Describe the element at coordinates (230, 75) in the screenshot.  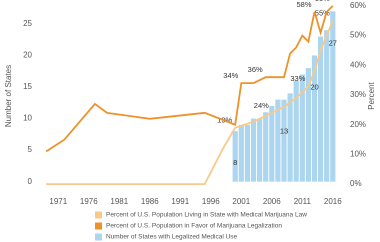
I see `line-value-label: 34%` at that location.